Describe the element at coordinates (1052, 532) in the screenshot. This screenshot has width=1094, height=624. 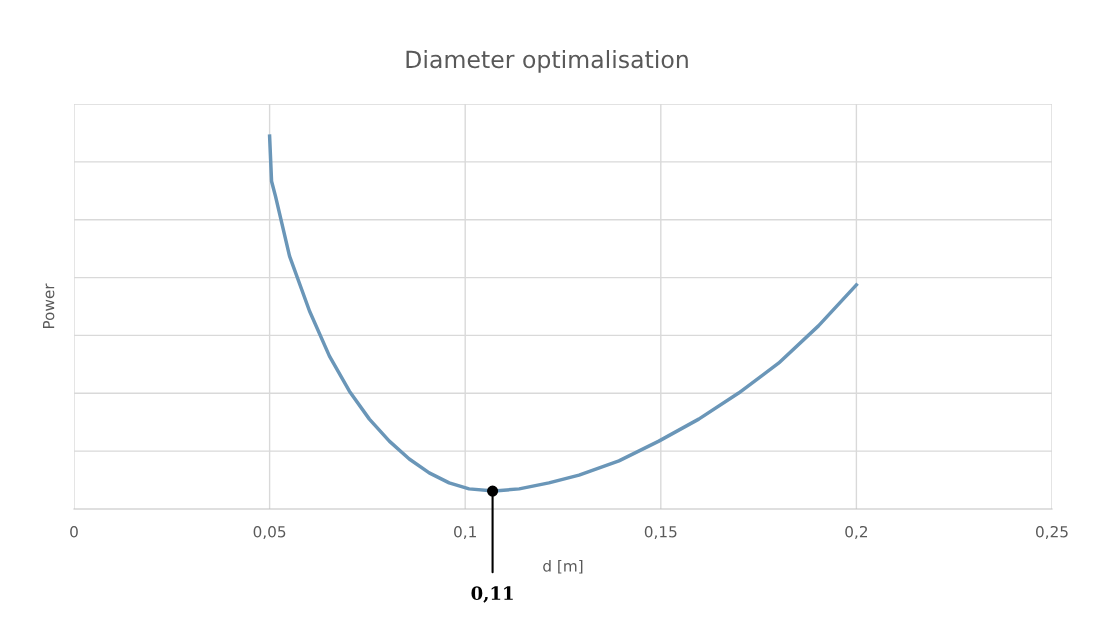
I see `x-tick-label: 0,25` at that location.